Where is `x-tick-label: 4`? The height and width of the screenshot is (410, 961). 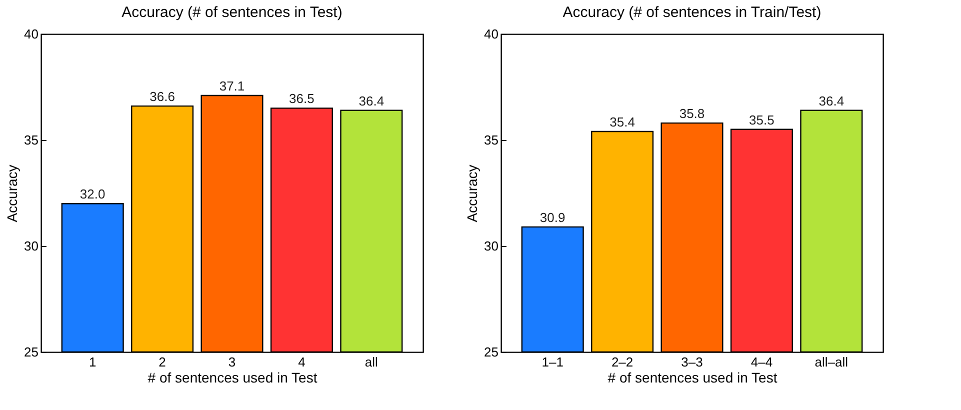 x-tick-label: 4 is located at coordinates (302, 362).